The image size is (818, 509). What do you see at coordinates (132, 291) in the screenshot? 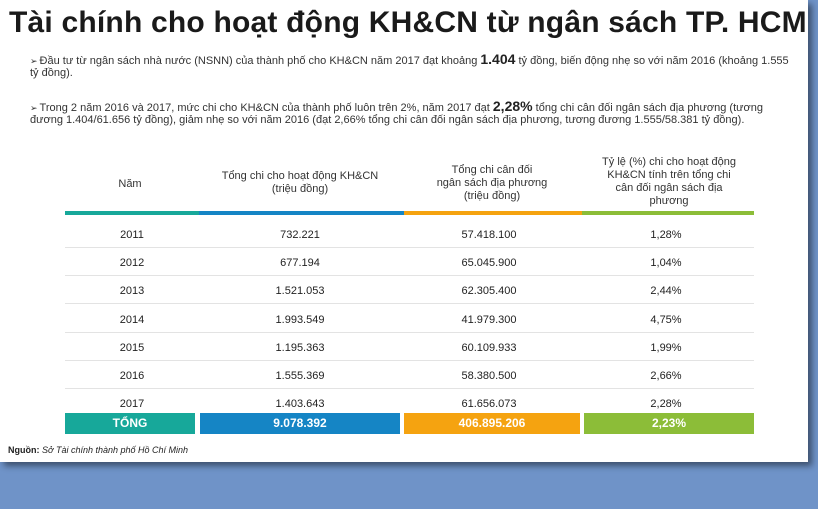
I see `cell-year: 2013` at bounding box center [132, 291].